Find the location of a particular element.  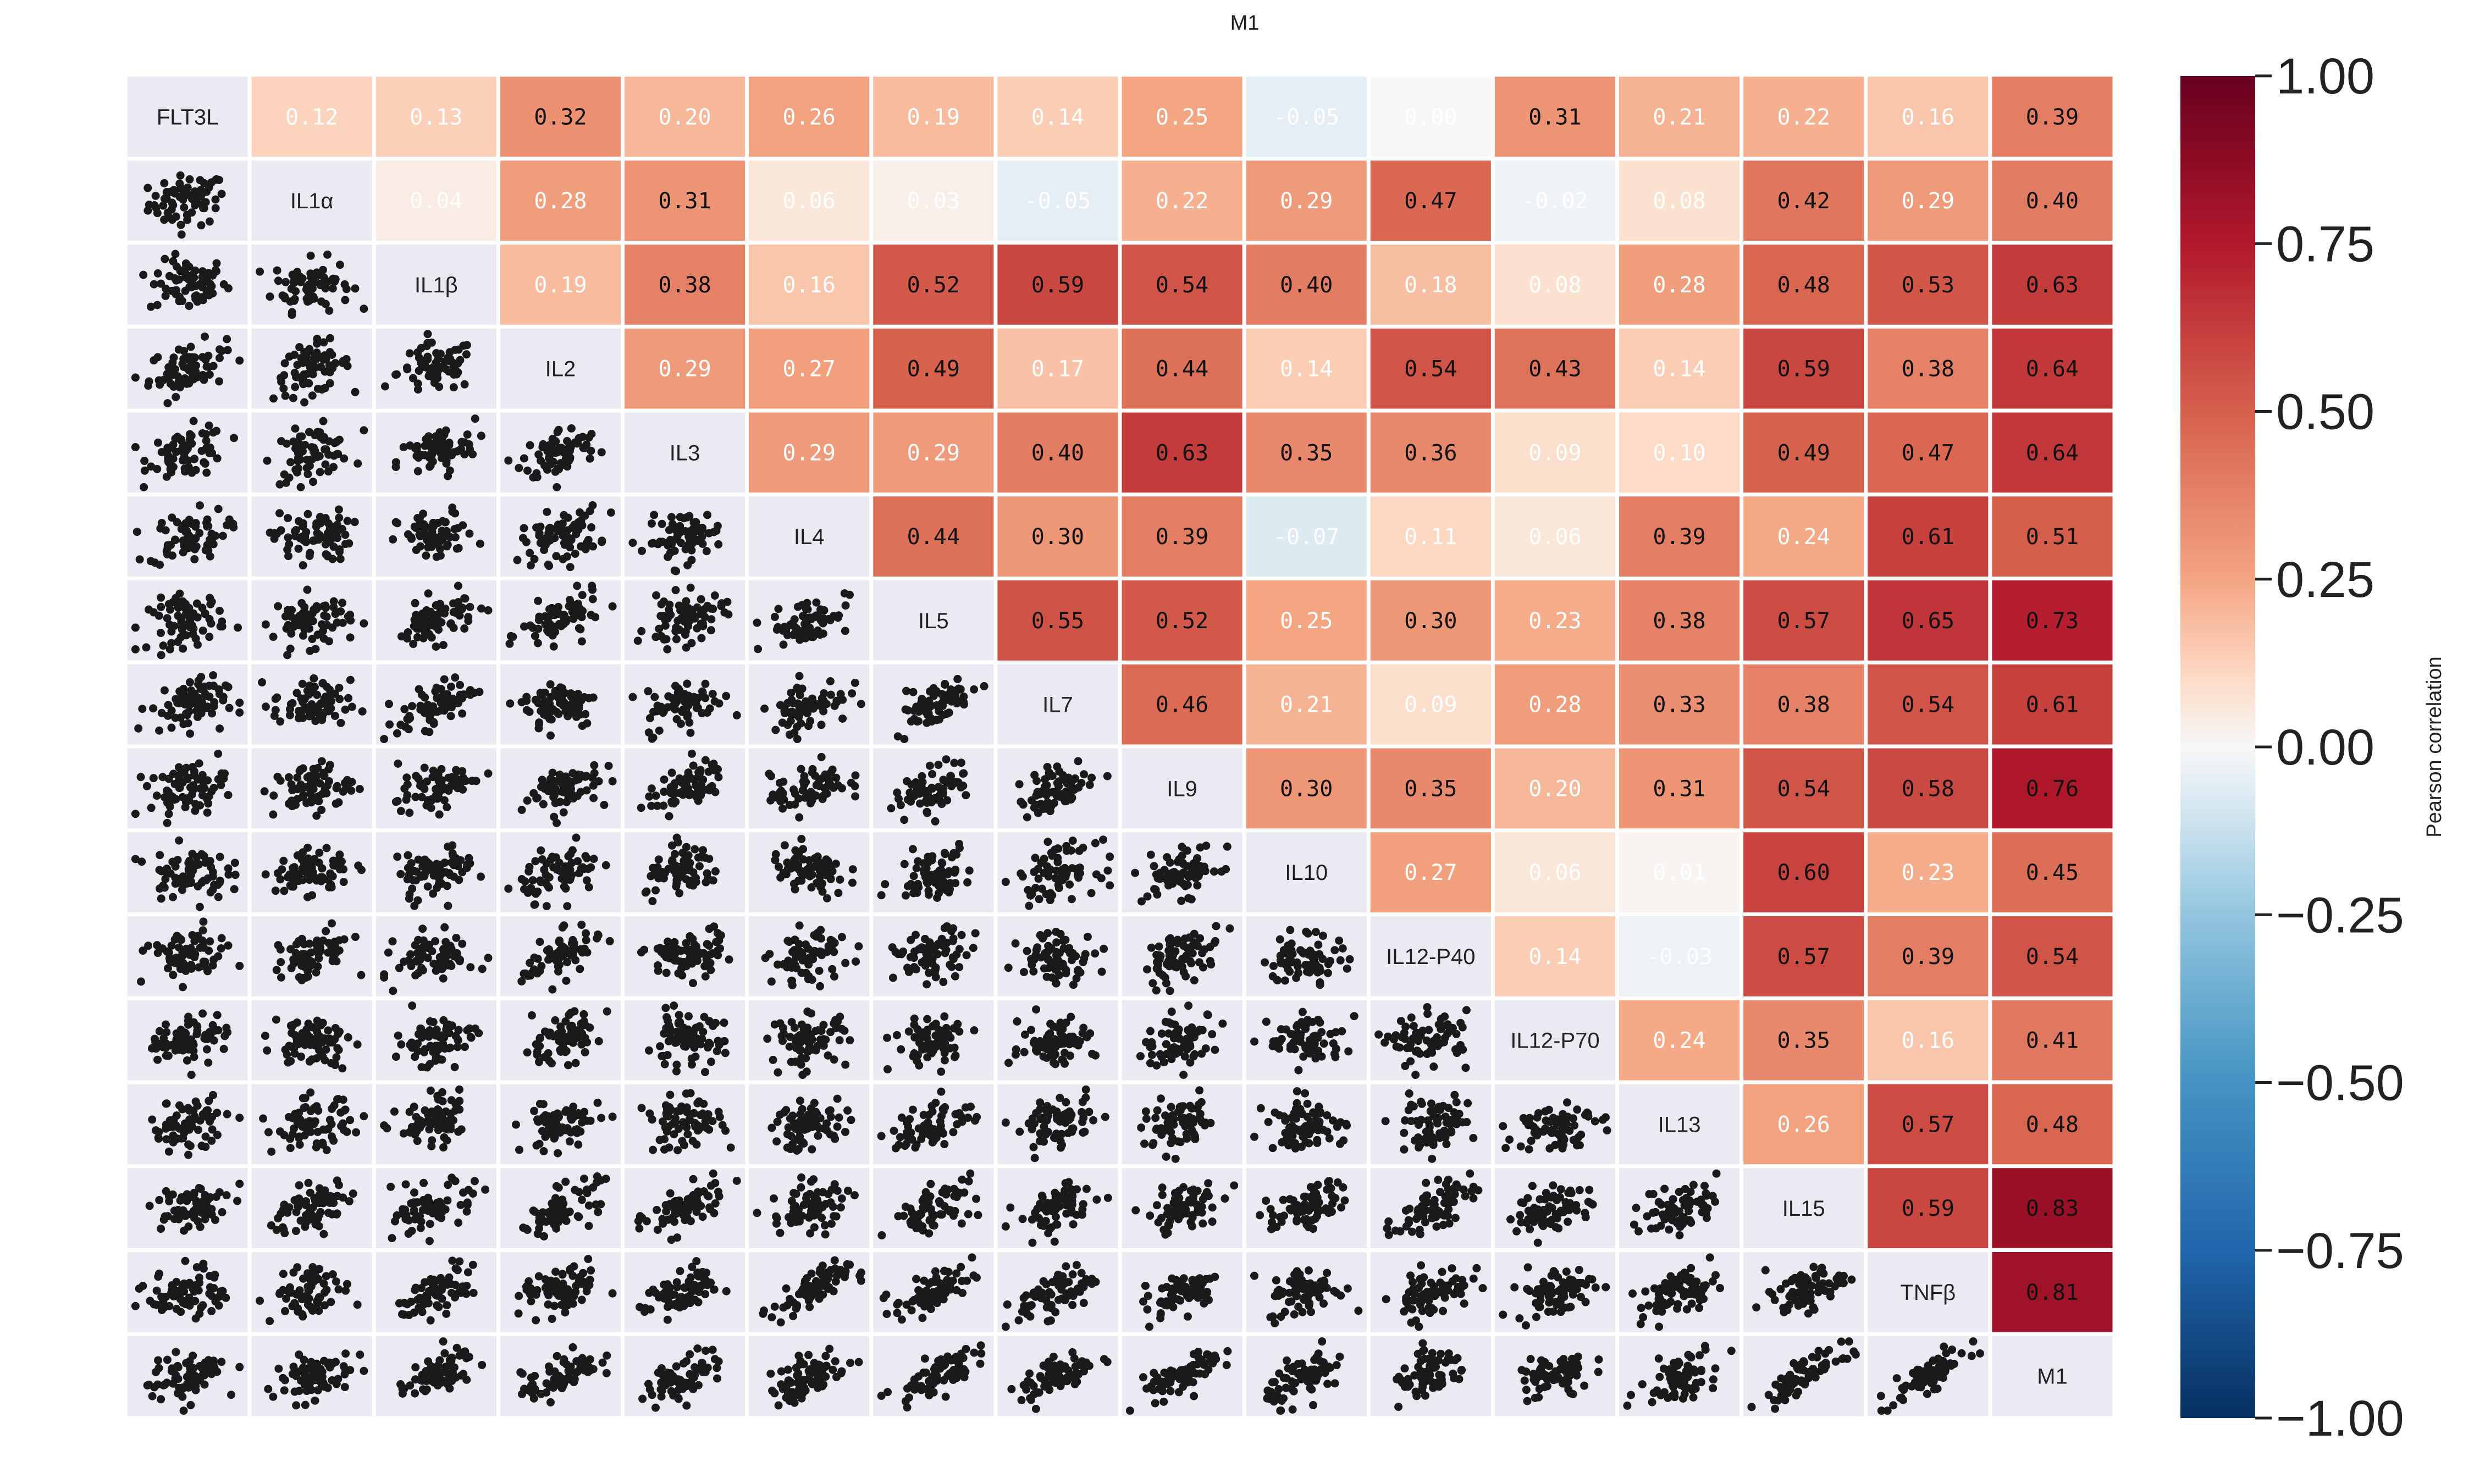

correlation-label: 0.10 is located at coordinates (1679, 453).